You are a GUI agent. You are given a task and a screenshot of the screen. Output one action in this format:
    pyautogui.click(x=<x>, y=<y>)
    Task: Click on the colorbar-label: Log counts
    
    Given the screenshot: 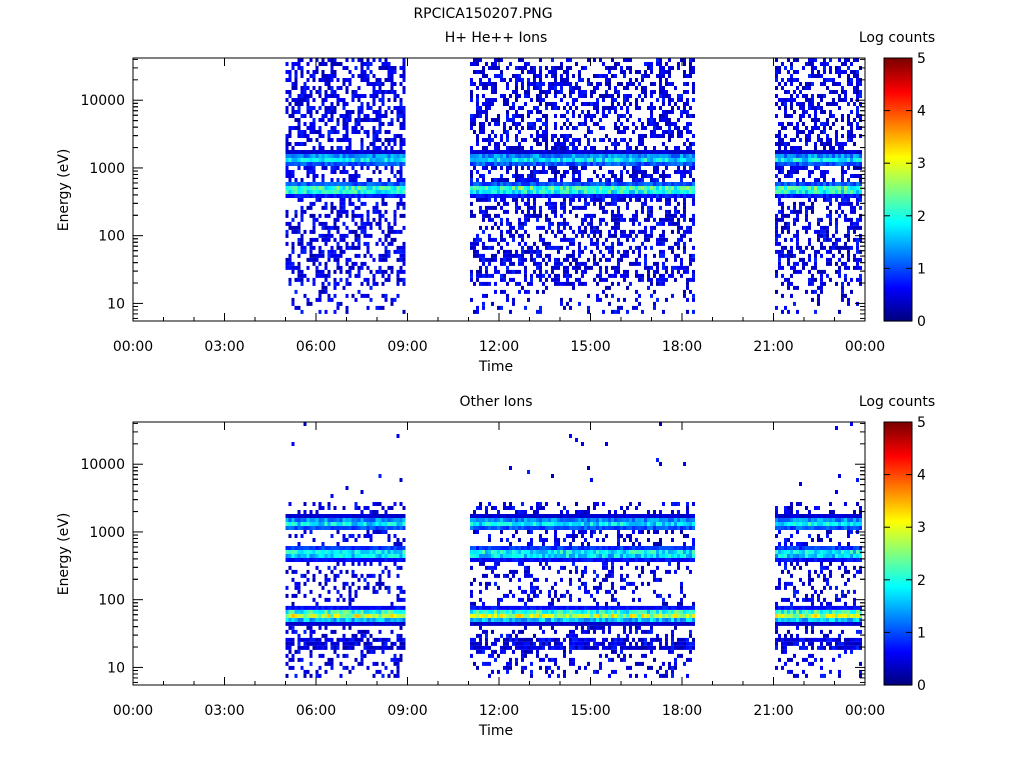 What is the action you would take?
    pyautogui.click(x=897, y=402)
    